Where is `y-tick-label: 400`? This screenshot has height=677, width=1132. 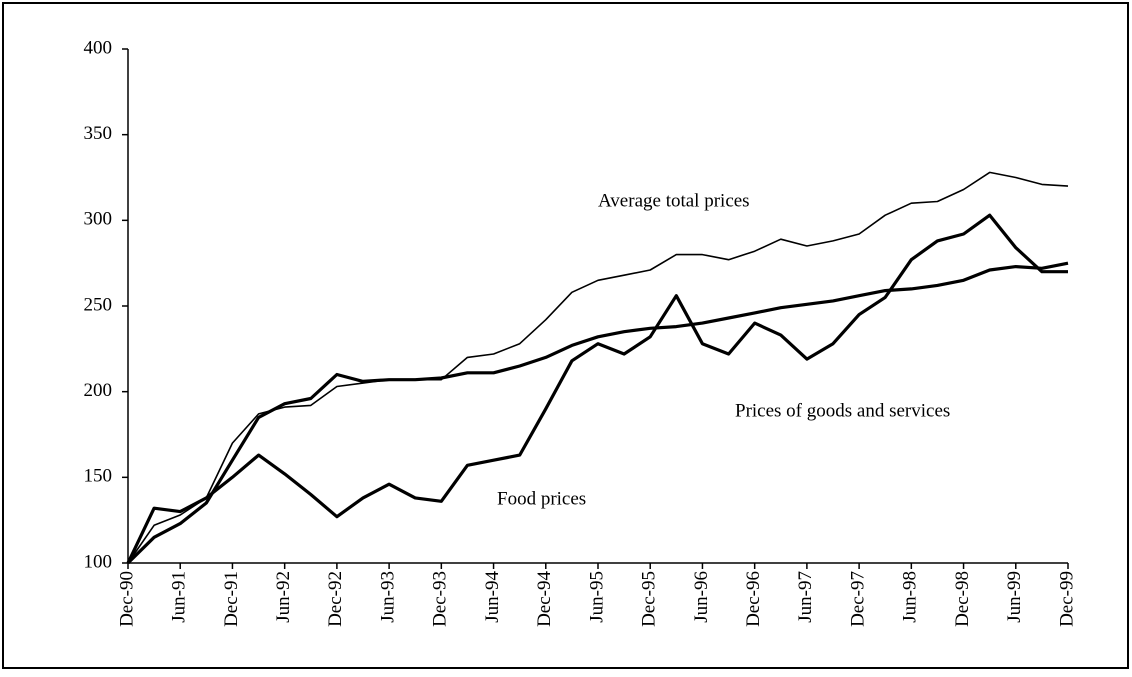 y-tick-label: 400 is located at coordinates (98, 47).